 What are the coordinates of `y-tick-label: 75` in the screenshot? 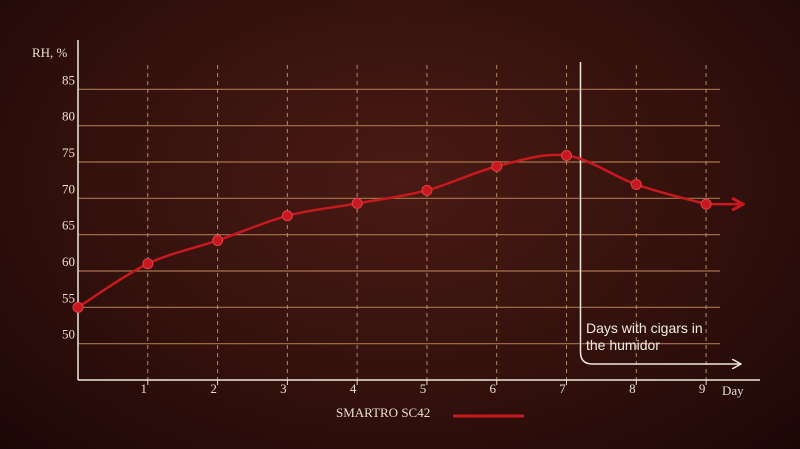 It's located at (68, 152).